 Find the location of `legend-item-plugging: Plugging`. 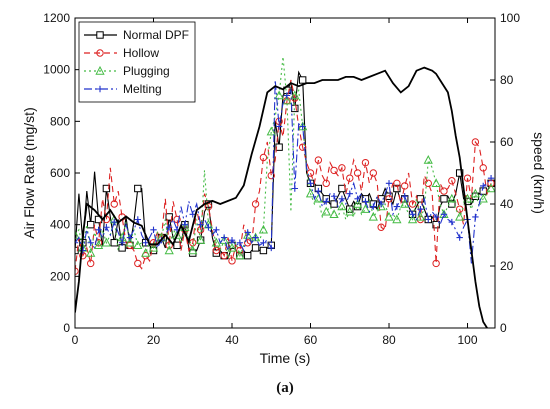

legend-item-plugging: Plugging is located at coordinates (127, 71).